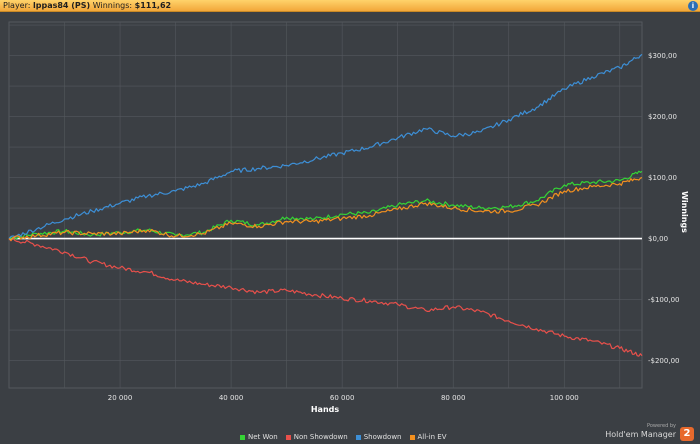 The height and width of the screenshot is (444, 700). I want to click on x-axis-ticks: 20 000 40 000 60 000 80 000 100 000, so click(343, 398).